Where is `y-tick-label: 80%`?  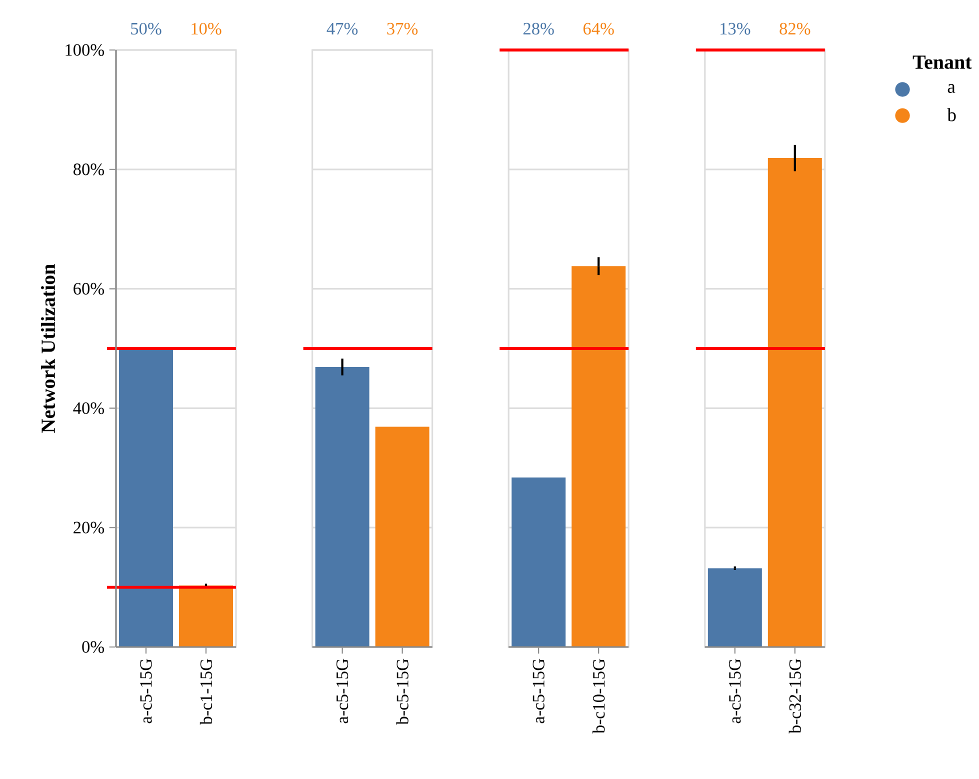 y-tick-label: 80% is located at coordinates (89, 170).